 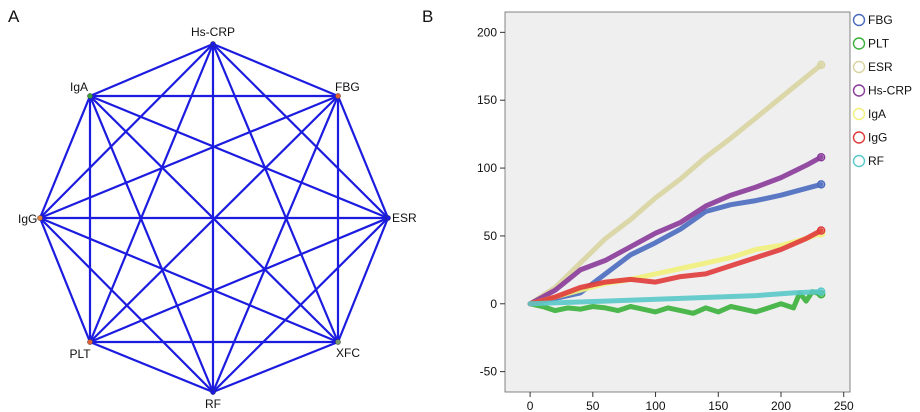 I want to click on node-hscrp, so click(x=213, y=44).